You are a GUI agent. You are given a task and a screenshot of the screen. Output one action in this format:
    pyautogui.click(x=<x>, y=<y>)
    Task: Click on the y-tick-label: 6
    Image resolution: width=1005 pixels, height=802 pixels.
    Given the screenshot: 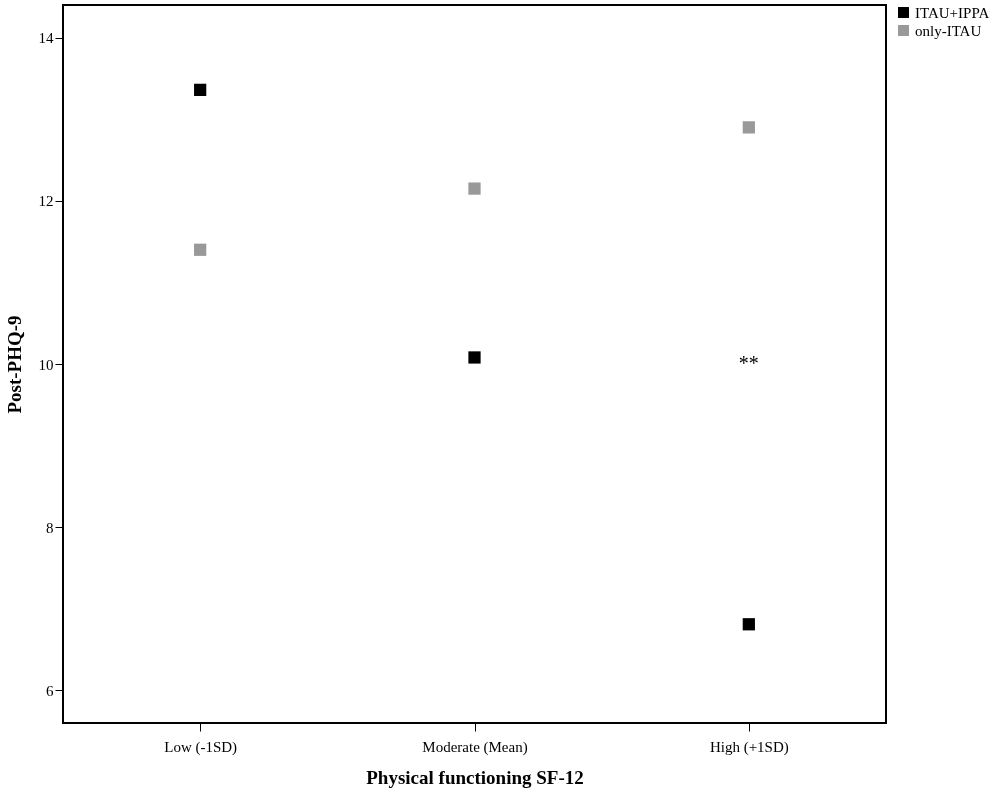 What is the action you would take?
    pyautogui.click(x=50, y=690)
    